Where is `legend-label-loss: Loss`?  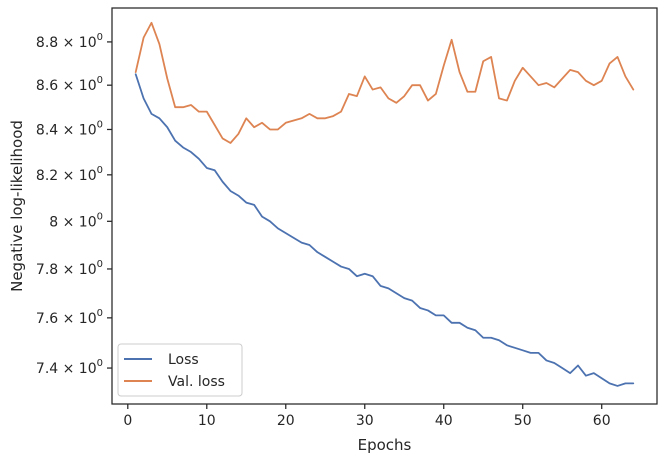 legend-label-loss: Loss is located at coordinates (183, 360).